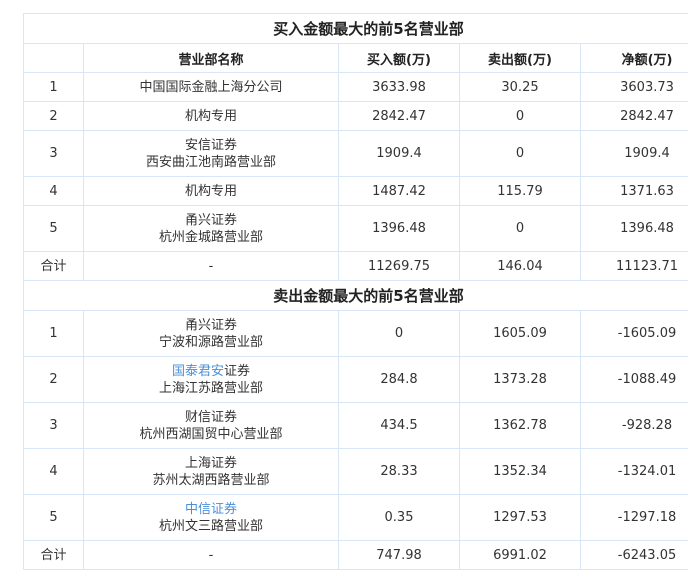 Image resolution: width=688 pixels, height=587 pixels. What do you see at coordinates (520, 379) in the screenshot?
I see `sell-amount-cell: 1373.28` at bounding box center [520, 379].